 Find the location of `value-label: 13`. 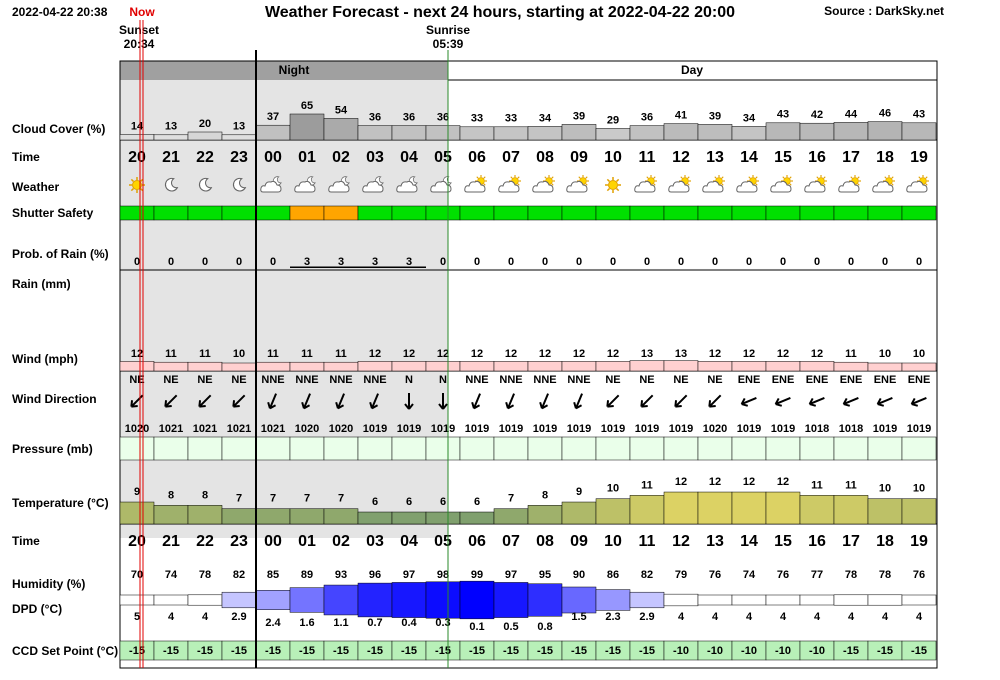

value-label: 13 is located at coordinates (647, 354).